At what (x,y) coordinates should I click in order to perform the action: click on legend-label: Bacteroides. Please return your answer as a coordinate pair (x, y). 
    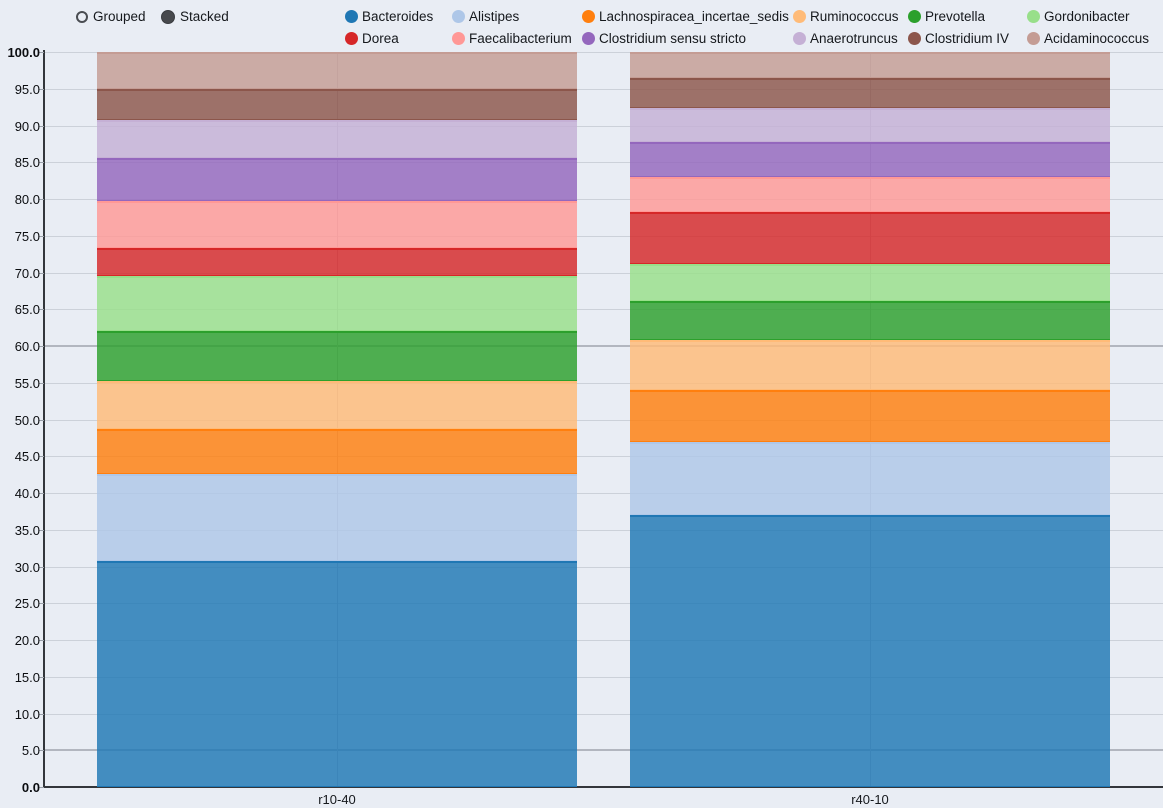
    Looking at the image, I should click on (398, 16).